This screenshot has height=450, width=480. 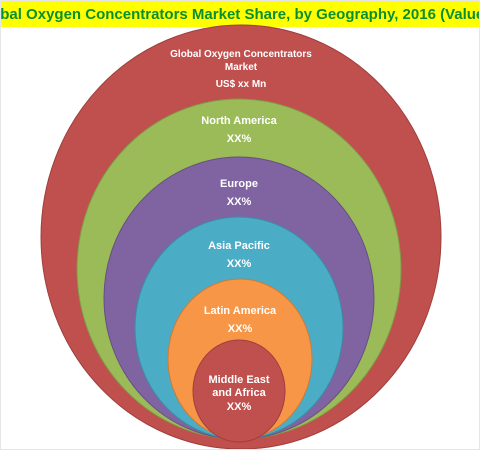 I want to click on ring-label: and Africa, so click(x=239, y=393).